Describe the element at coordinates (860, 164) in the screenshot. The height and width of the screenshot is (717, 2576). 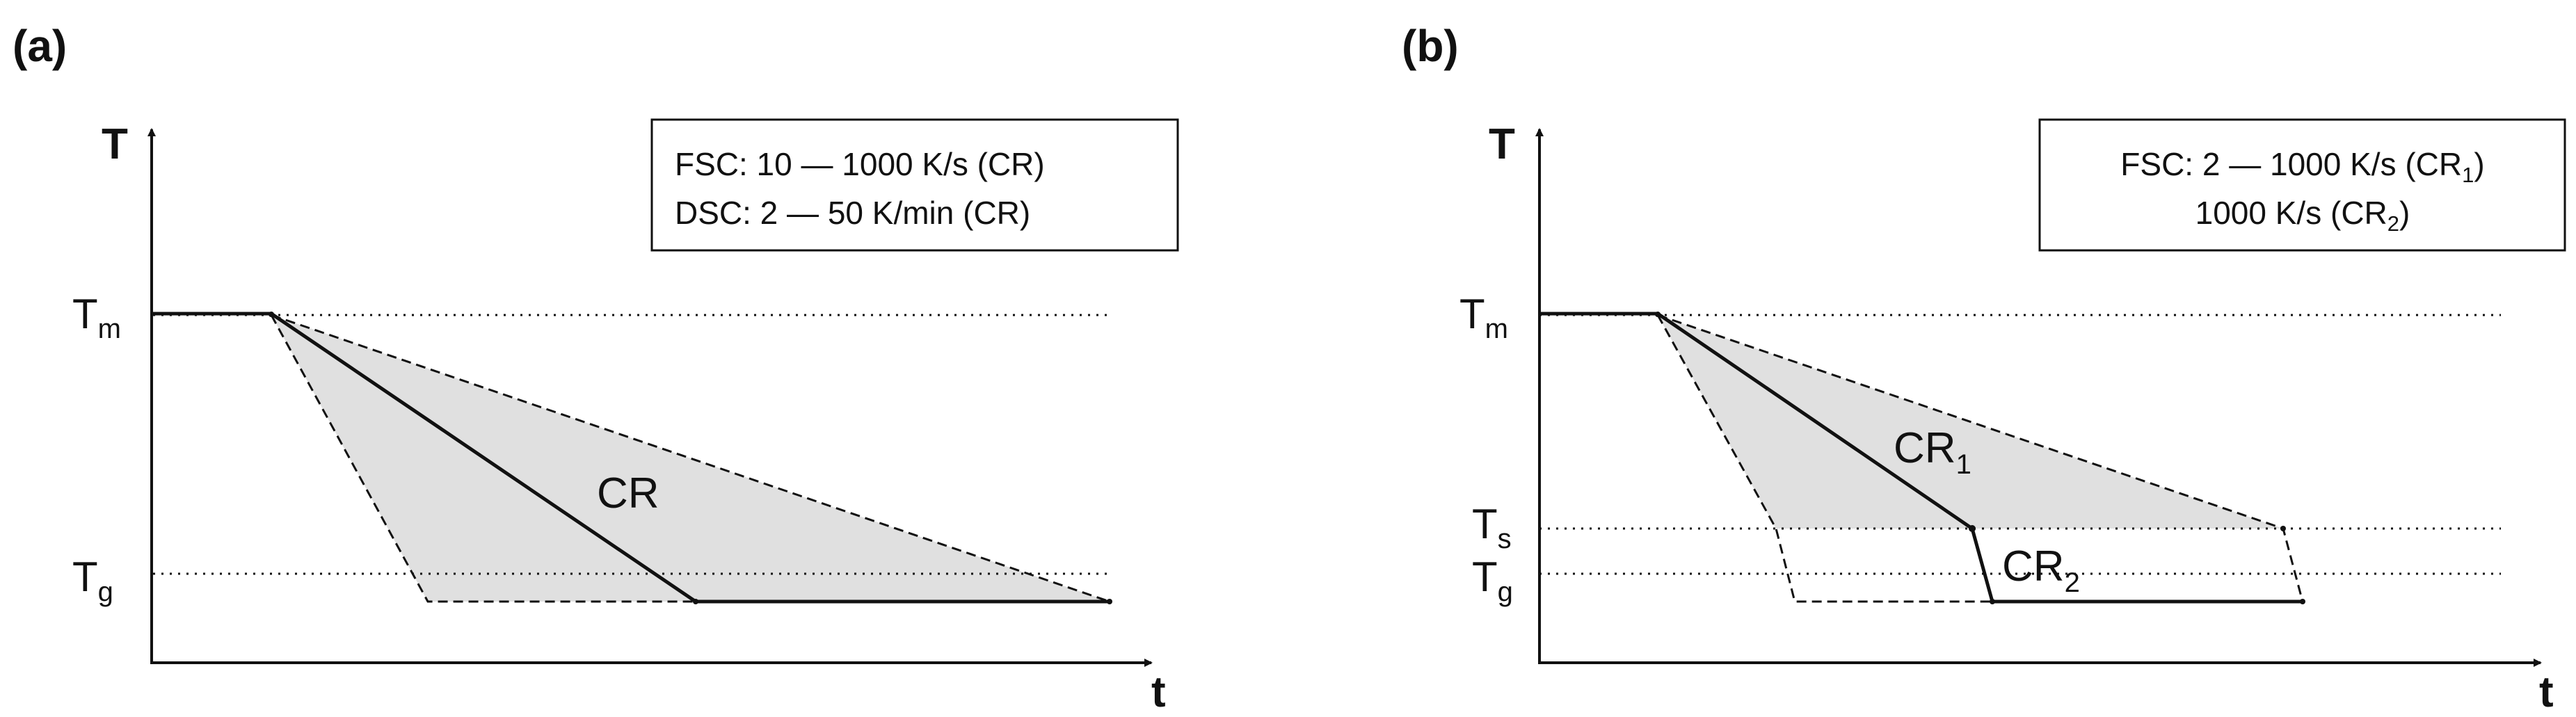
I see `panel-a-legend-line-1: FSC: 10 — 1000 K/s (CR)` at that location.